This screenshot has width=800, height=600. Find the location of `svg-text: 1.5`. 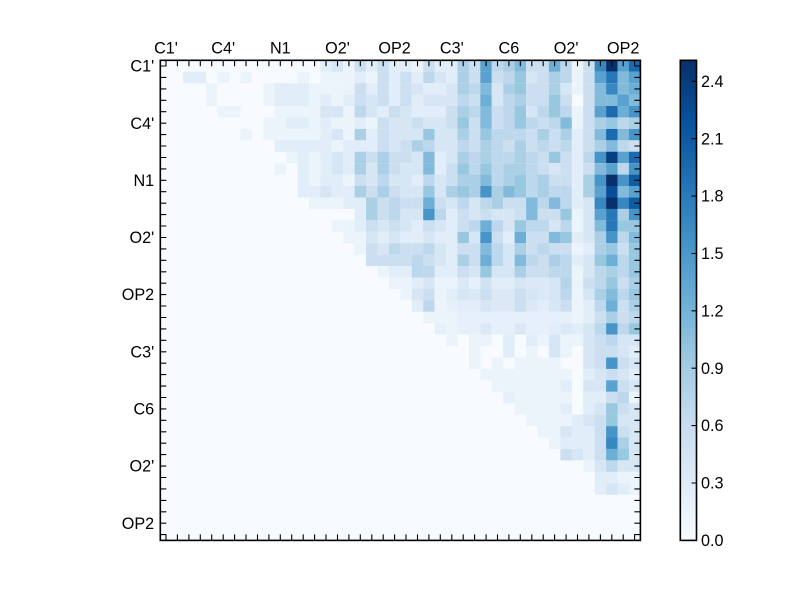

svg-text: 1.5 is located at coordinates (712, 254).